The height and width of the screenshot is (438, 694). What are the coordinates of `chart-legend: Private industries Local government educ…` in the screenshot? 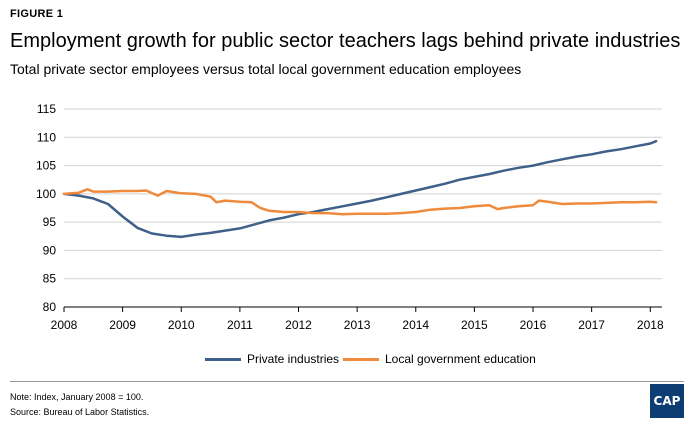 It's located at (347, 361).